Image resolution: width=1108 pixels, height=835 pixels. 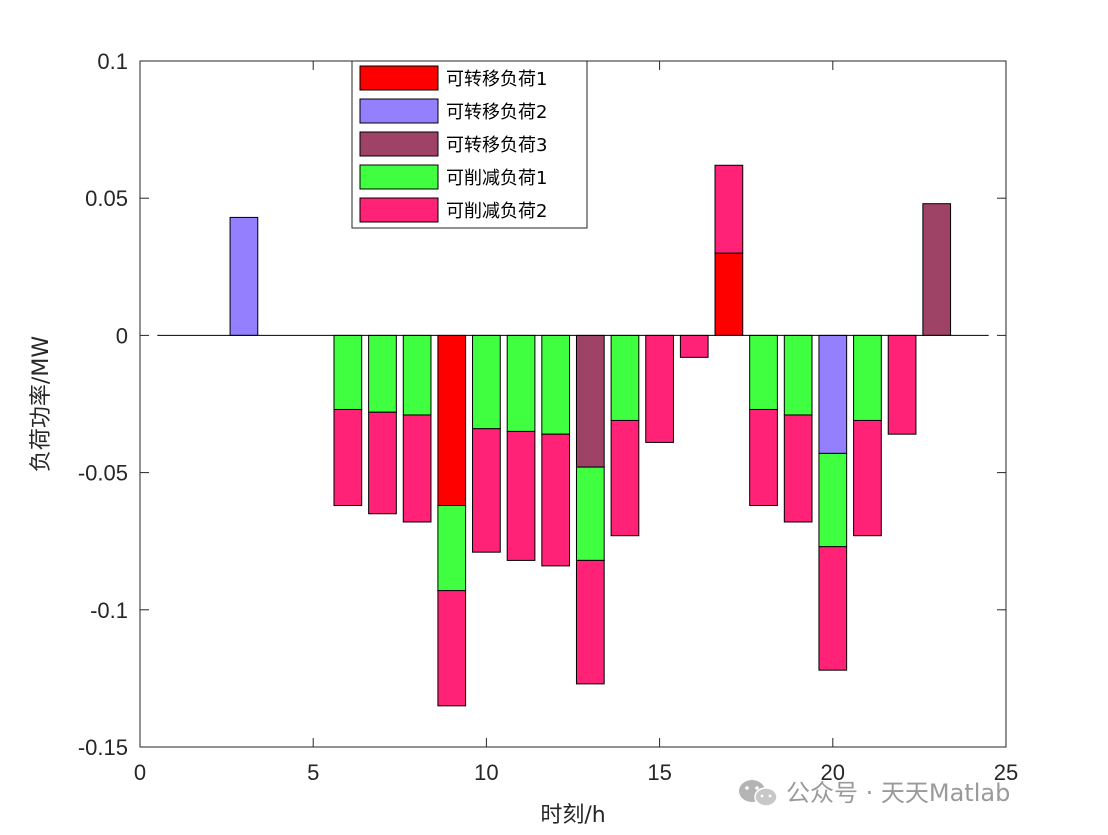 What do you see at coordinates (659, 772) in the screenshot?
I see `x-tick-label: 15` at bounding box center [659, 772].